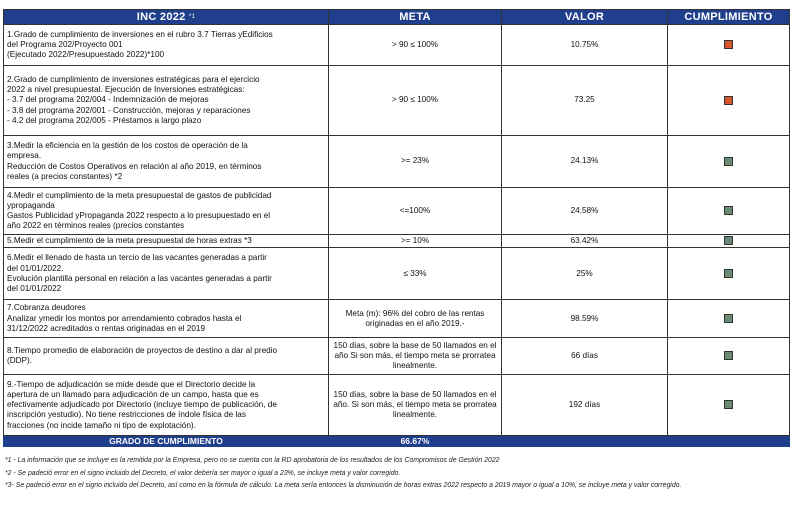  What do you see at coordinates (166, 17) in the screenshot?
I see `header-inc: INC 2022 *1` at bounding box center [166, 17].